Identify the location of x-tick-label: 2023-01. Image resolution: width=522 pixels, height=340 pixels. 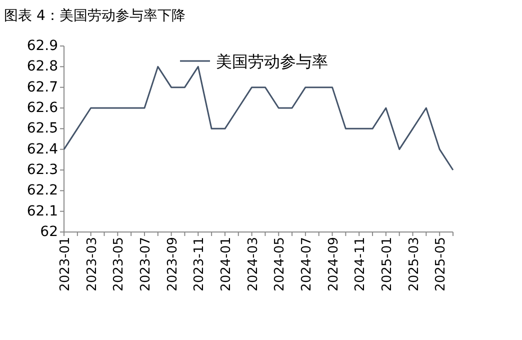
(65, 264).